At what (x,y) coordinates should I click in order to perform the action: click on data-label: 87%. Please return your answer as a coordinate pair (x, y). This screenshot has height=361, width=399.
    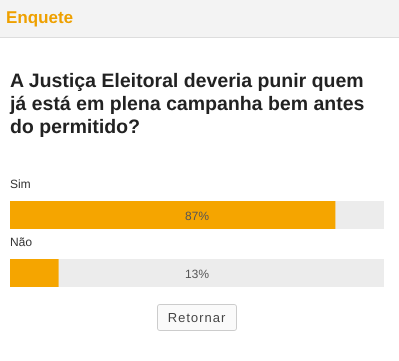
    Looking at the image, I should click on (197, 216).